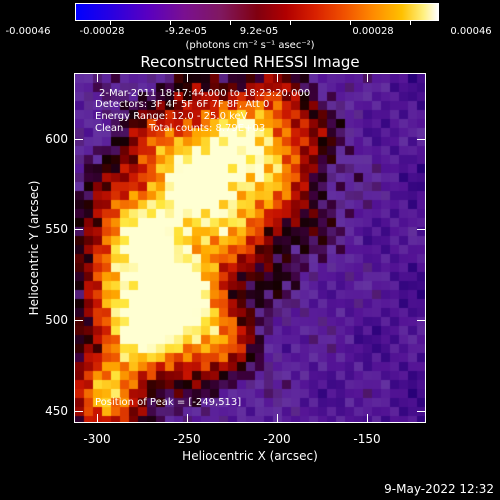 This screenshot has height=500, width=500. What do you see at coordinates (56, 139) in the screenshot?
I see `y-tick-label: 600` at bounding box center [56, 139].